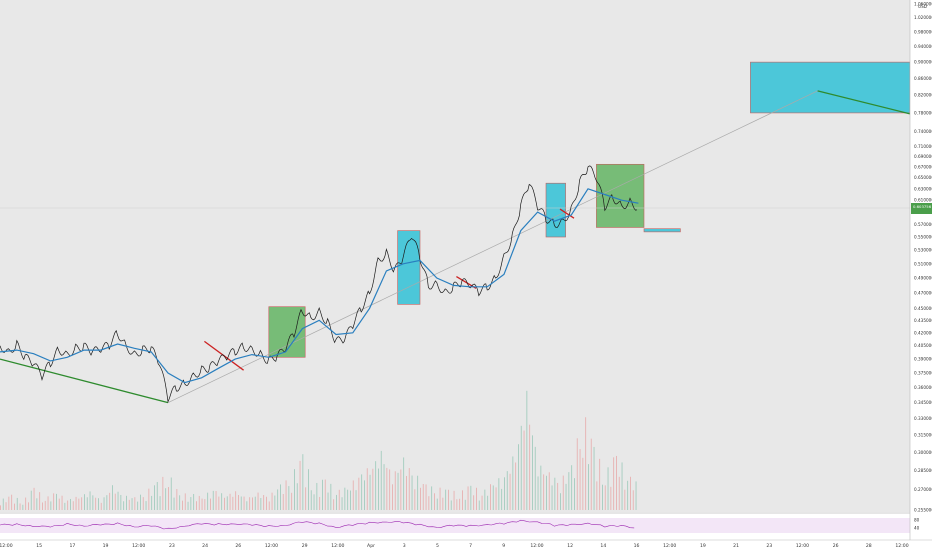 The width and height of the screenshot is (932, 550). What do you see at coordinates (923, 308) in the screenshot?
I see `price-tick-22: 0.450000` at bounding box center [923, 308].